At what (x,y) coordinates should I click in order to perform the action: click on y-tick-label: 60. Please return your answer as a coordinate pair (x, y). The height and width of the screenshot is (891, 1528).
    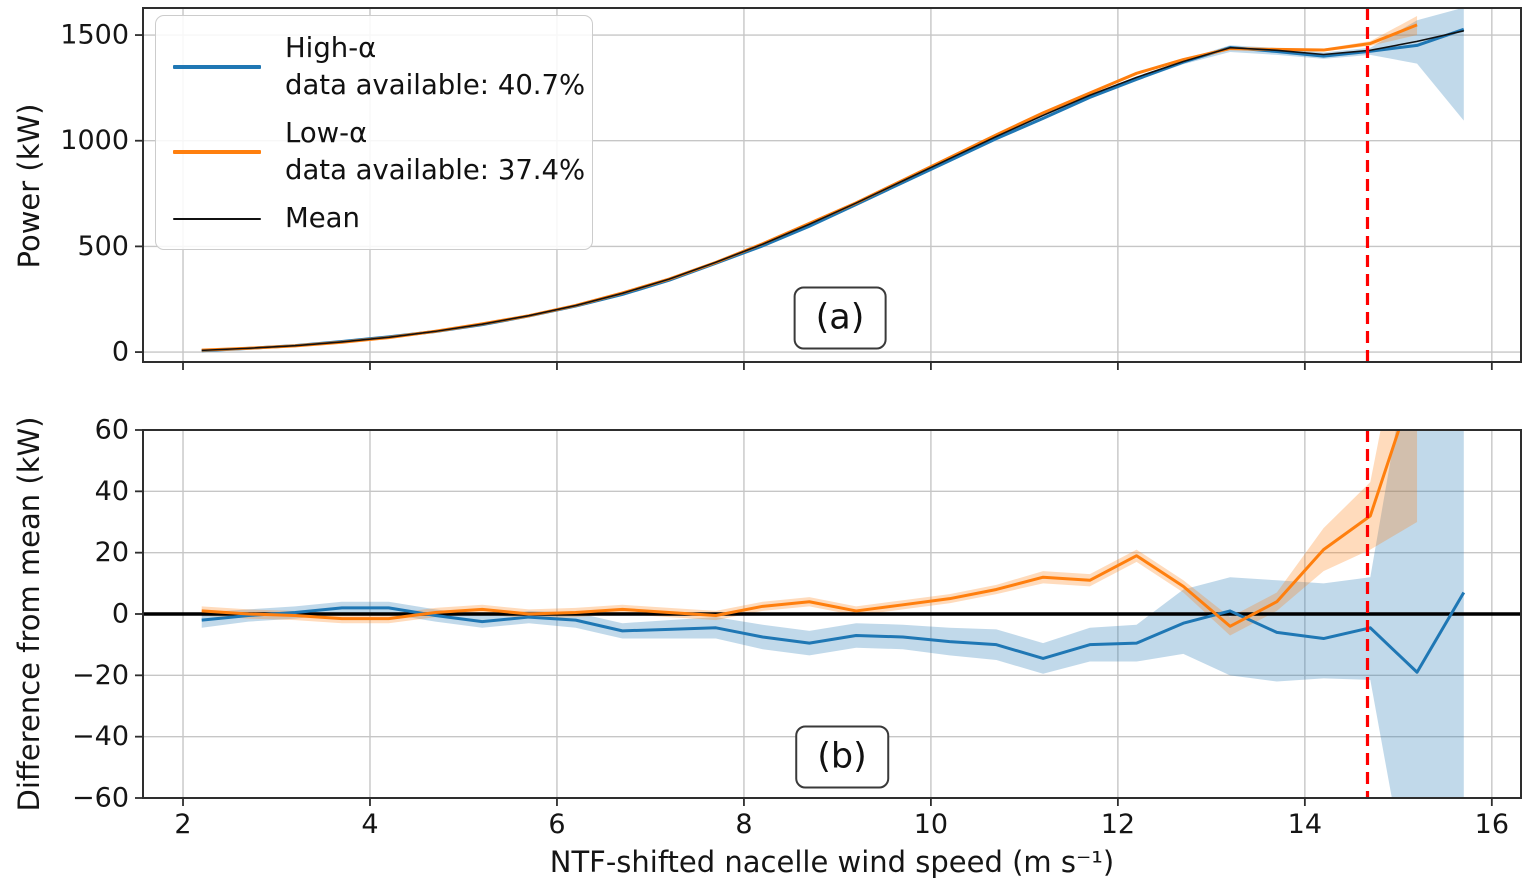
    Looking at the image, I should click on (112, 430).